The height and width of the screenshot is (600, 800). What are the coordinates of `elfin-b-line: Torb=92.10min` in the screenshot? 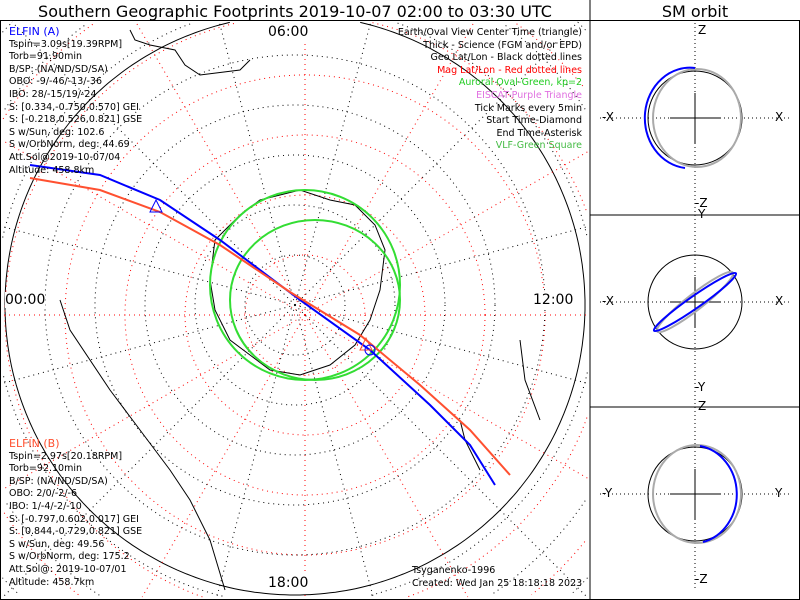 It's located at (46, 469).